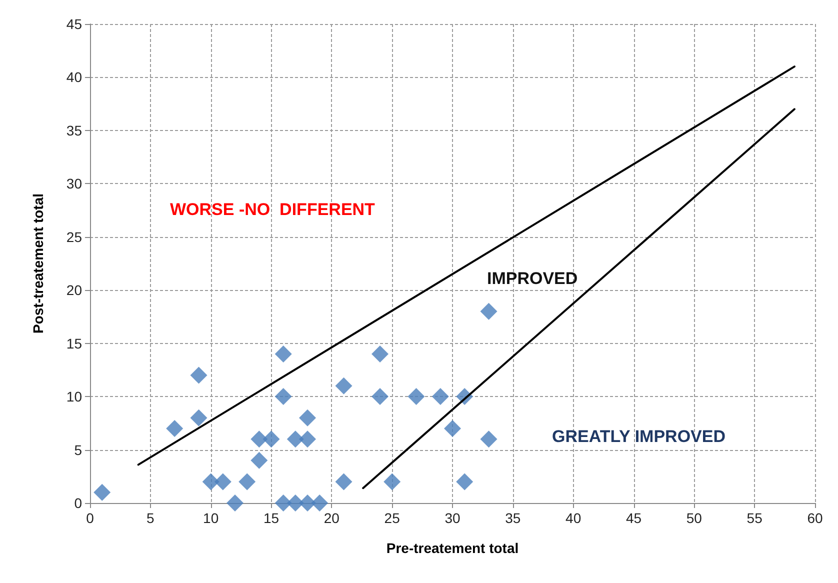  Describe the element at coordinates (574, 518) in the screenshot. I see `x-tick-label: 40` at that location.